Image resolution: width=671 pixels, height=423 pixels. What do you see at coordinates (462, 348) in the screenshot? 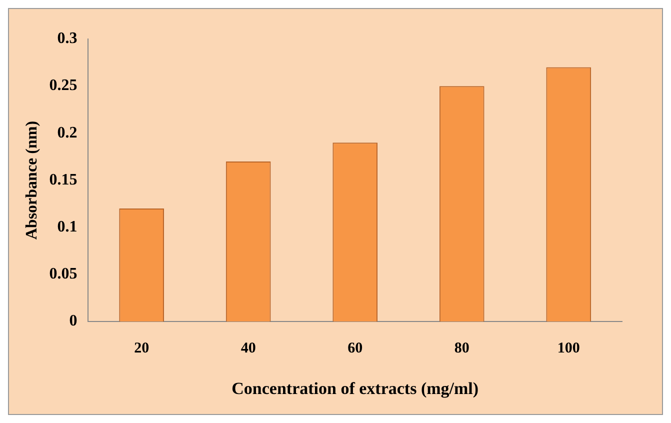
I see `x-tick-label: 80` at bounding box center [462, 348].